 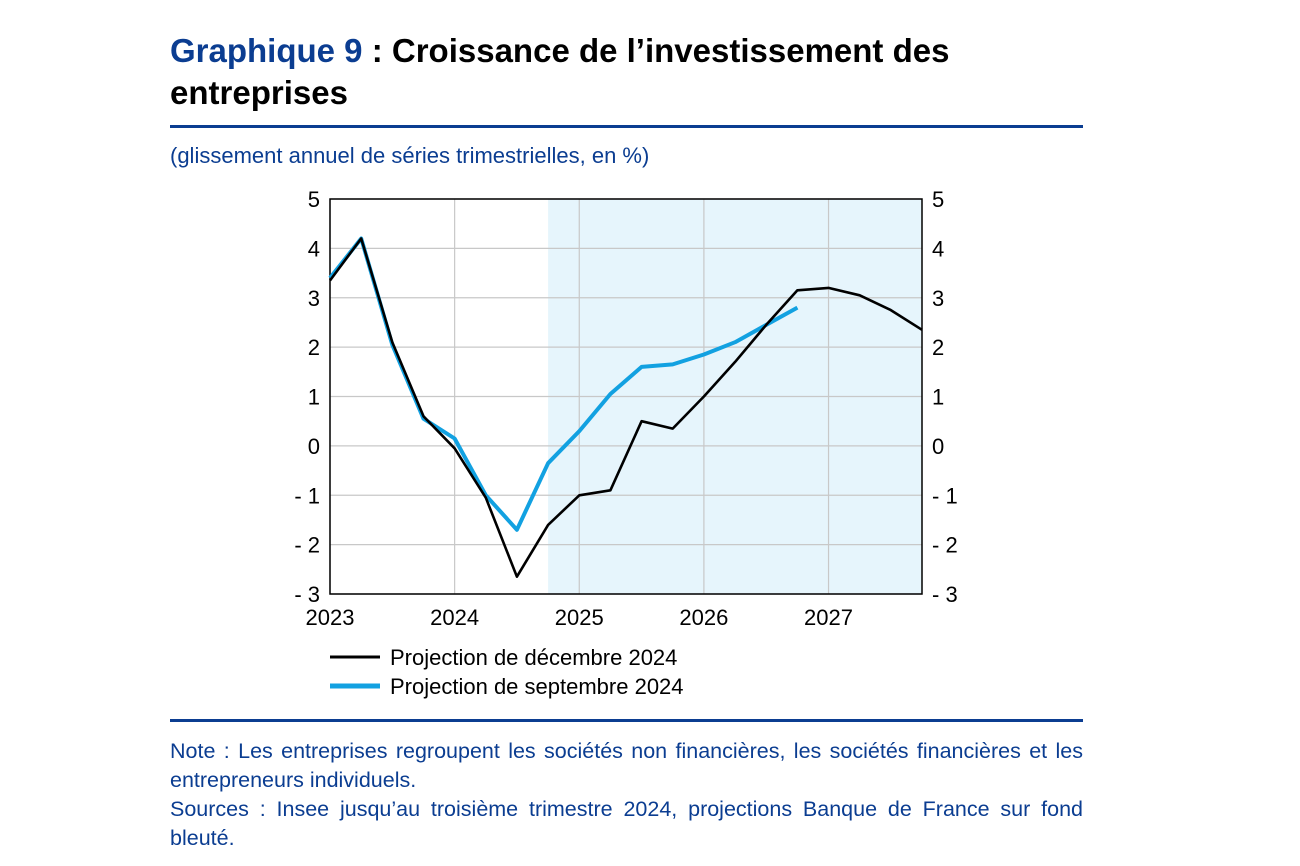 I want to click on x-tick-label: 2023, so click(x=330, y=617).